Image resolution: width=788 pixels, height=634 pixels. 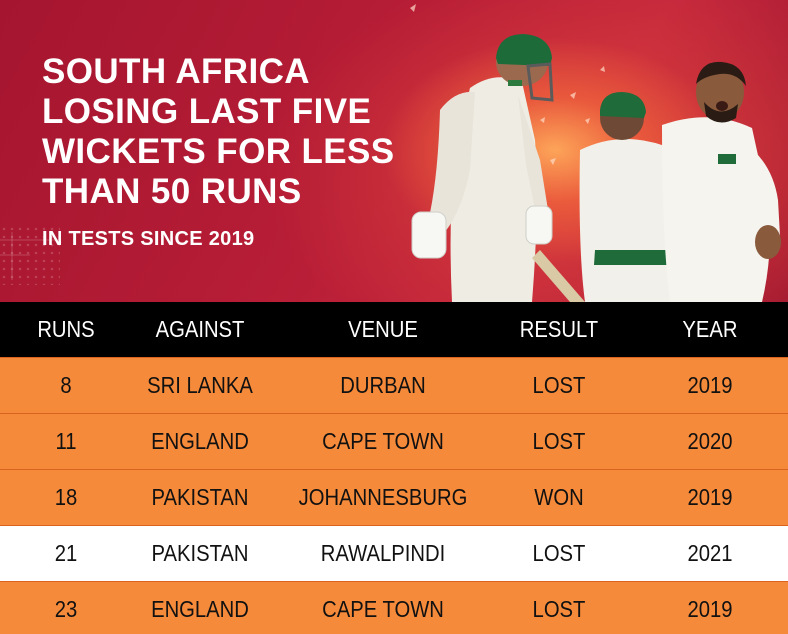 I want to click on headline-line: WICKETS FOR LESS, so click(x=218, y=151).